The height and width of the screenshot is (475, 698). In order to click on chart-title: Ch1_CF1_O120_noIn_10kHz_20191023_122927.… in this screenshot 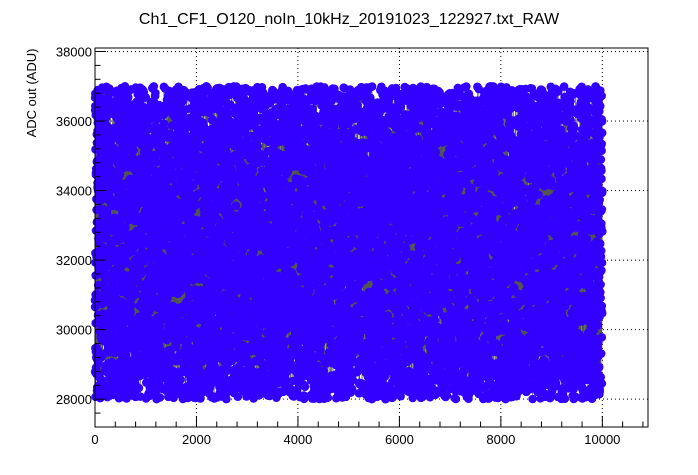, I will do `click(349, 19)`.